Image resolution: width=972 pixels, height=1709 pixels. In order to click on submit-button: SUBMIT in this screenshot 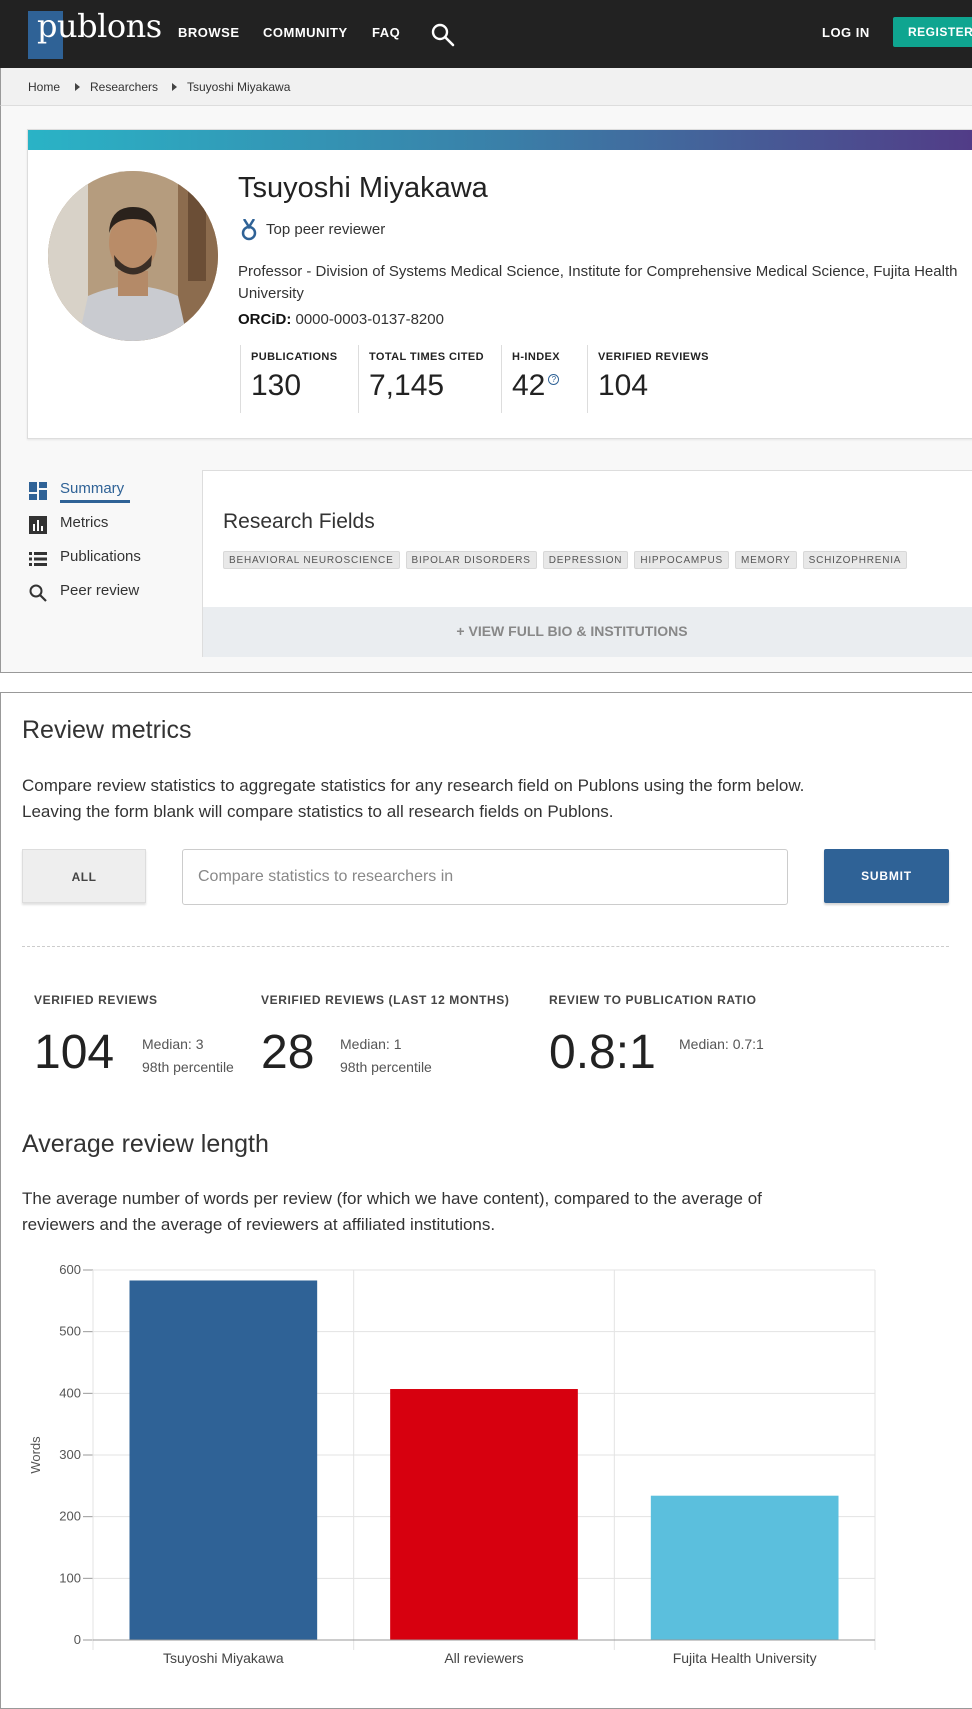, I will do `click(886, 876)`.